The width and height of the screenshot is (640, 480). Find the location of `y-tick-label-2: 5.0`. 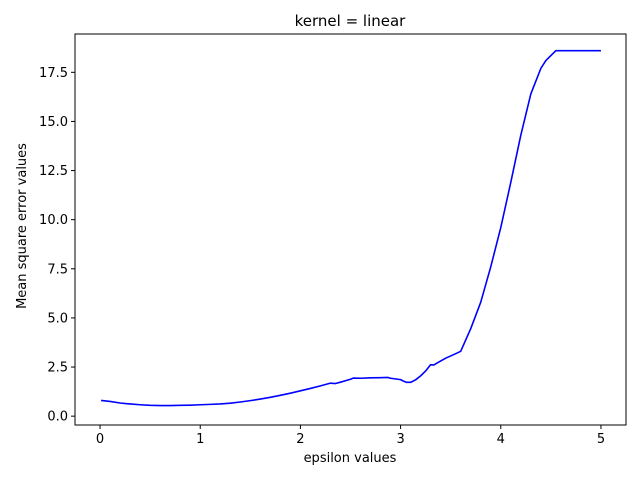

y-tick-label-2: 5.0 is located at coordinates (57, 318).